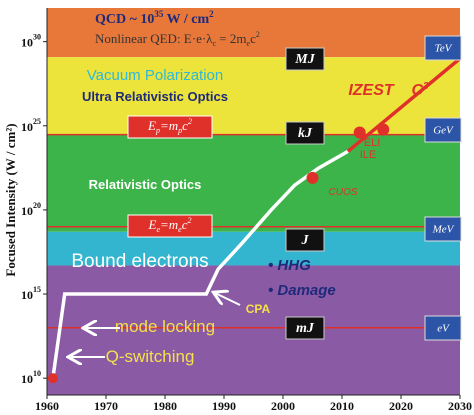 The height and width of the screenshot is (415, 474). What do you see at coordinates (224, 406) in the screenshot?
I see `x-tick-label: 1990` at bounding box center [224, 406].